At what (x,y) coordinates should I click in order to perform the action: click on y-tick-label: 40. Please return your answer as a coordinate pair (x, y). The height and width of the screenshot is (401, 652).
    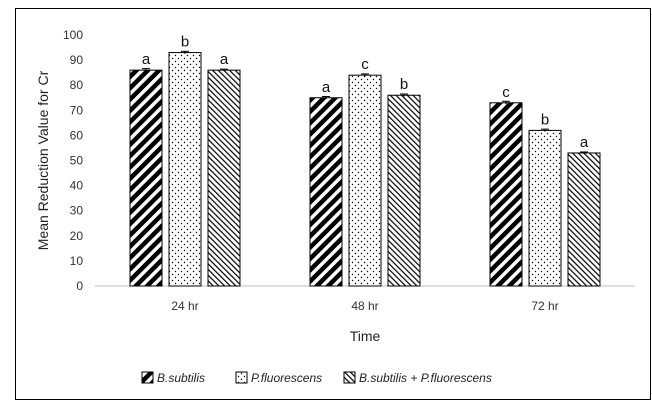
    Looking at the image, I should click on (77, 186).